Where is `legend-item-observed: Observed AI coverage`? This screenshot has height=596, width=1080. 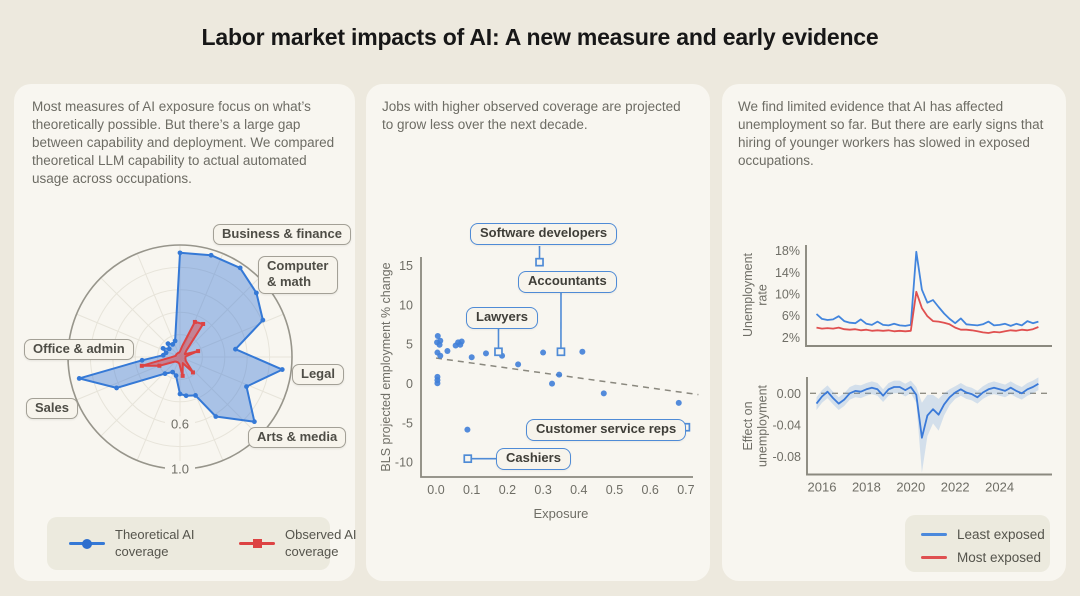
legend-item-observed: Observed AI coverage is located at coordinates (309, 543).